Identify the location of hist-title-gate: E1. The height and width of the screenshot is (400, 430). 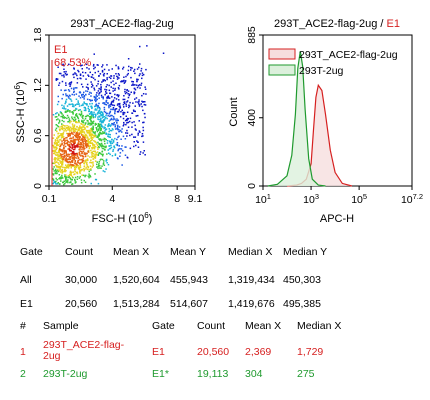
(393, 24).